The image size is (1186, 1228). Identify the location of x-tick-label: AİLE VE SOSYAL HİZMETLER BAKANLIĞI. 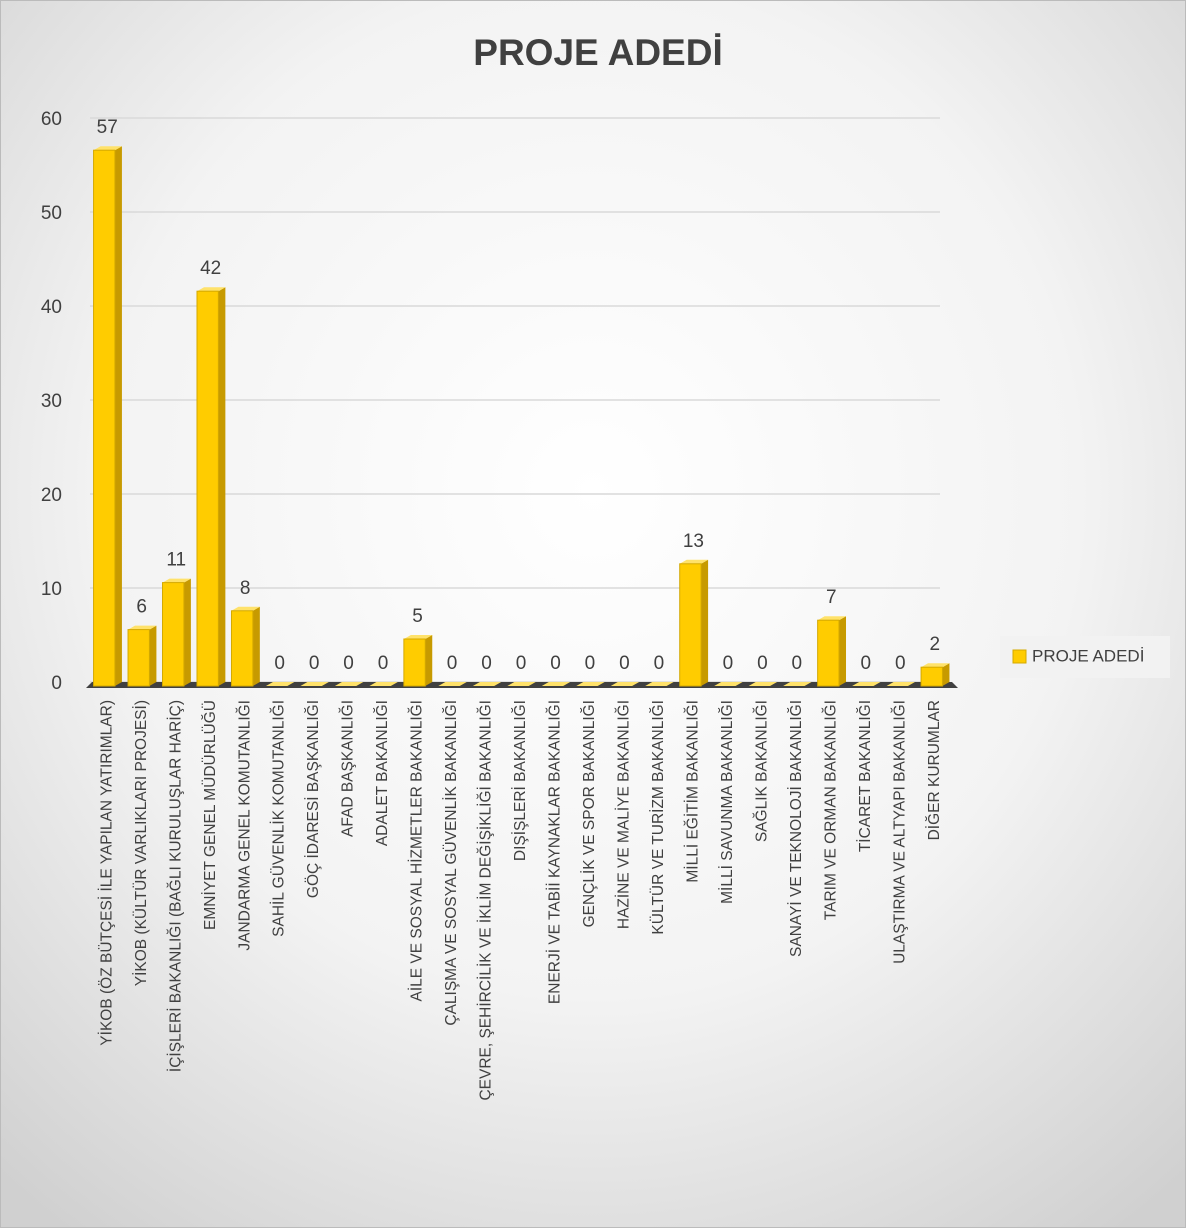
(417, 851).